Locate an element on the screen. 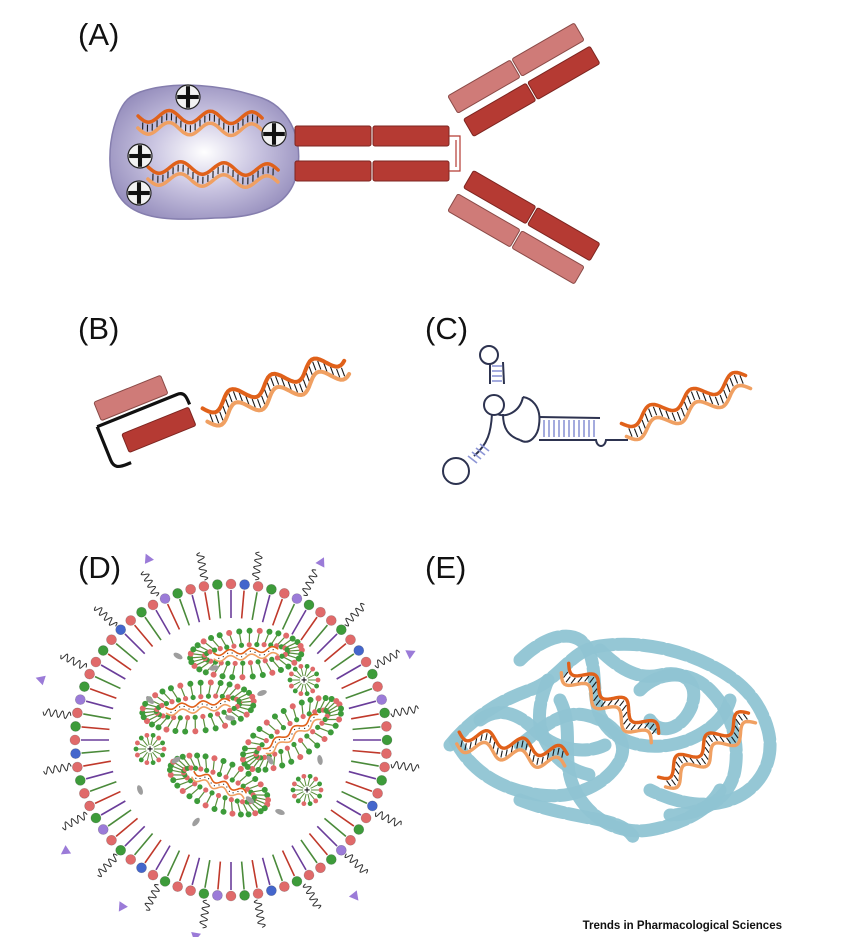  plus-charge-icon is located at coordinates (274, 134).